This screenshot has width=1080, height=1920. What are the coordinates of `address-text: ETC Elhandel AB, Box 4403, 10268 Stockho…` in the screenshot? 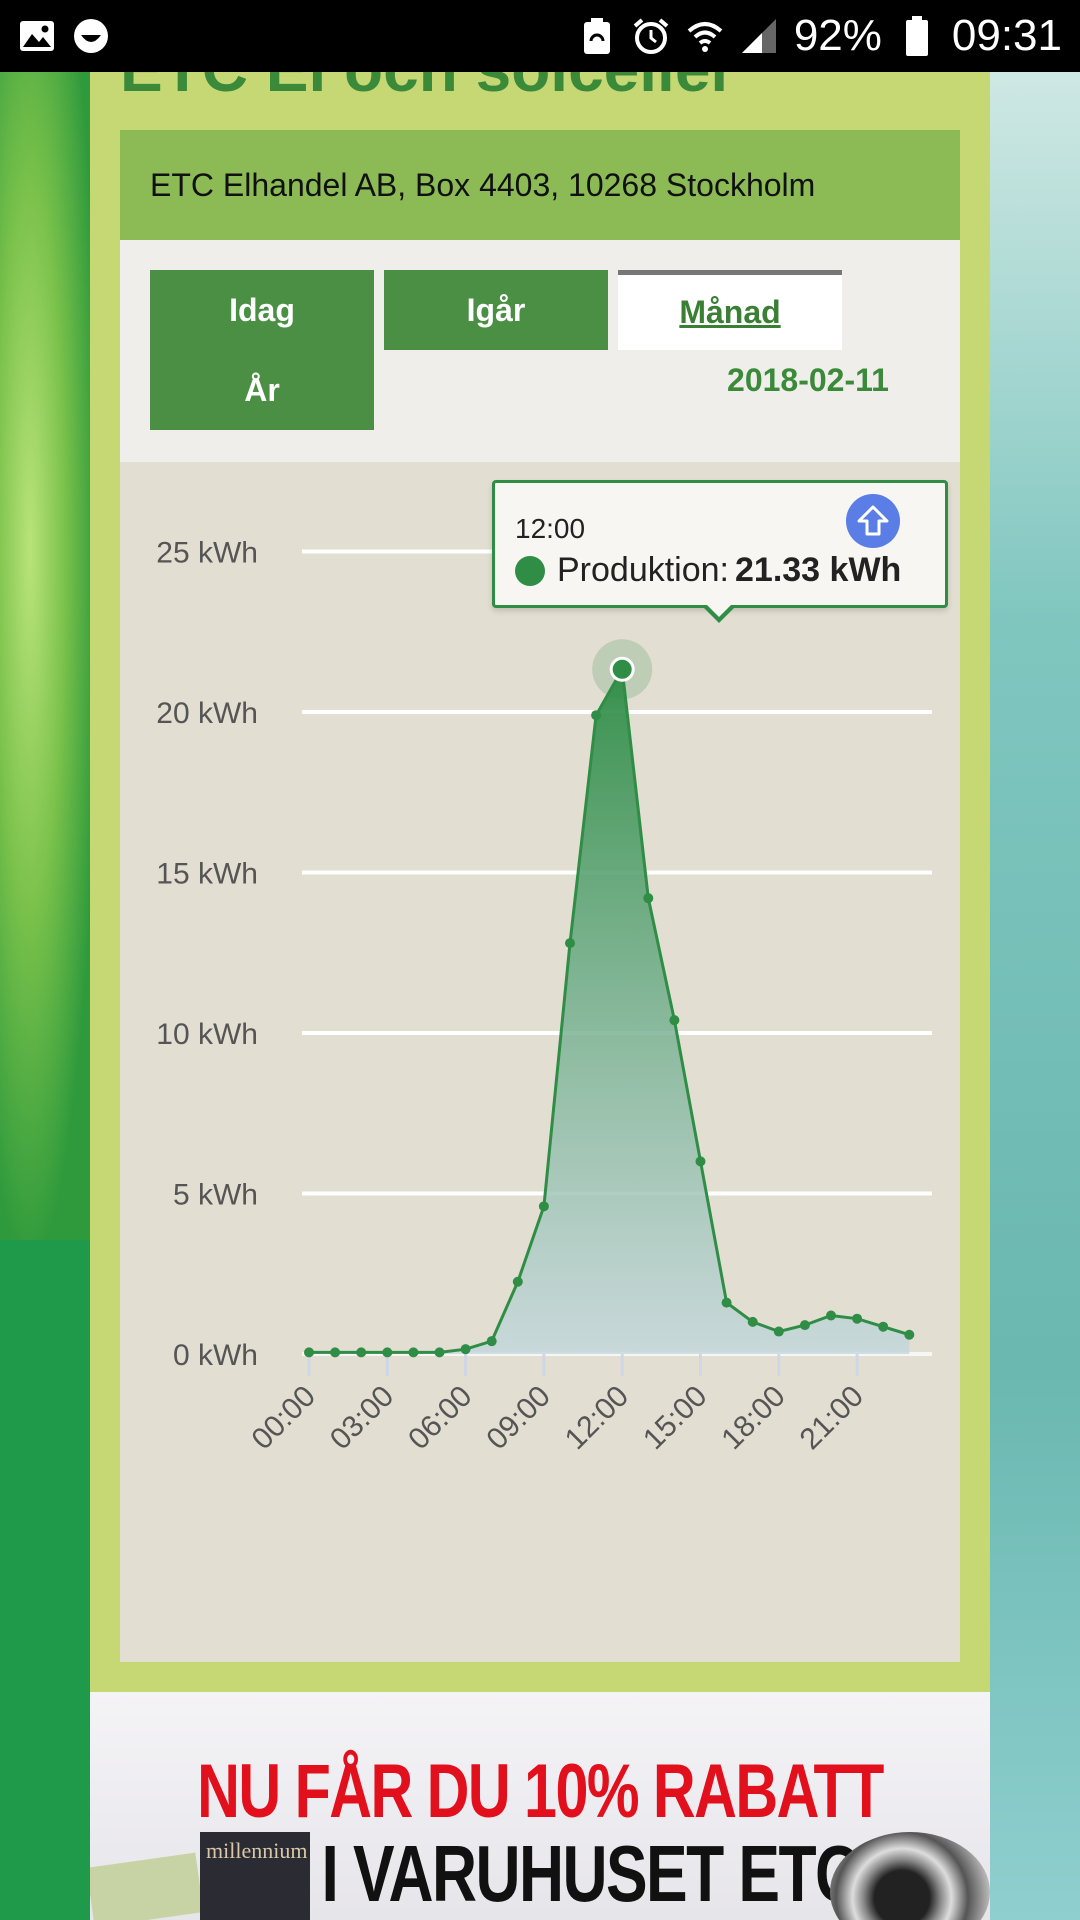 It's located at (483, 184).